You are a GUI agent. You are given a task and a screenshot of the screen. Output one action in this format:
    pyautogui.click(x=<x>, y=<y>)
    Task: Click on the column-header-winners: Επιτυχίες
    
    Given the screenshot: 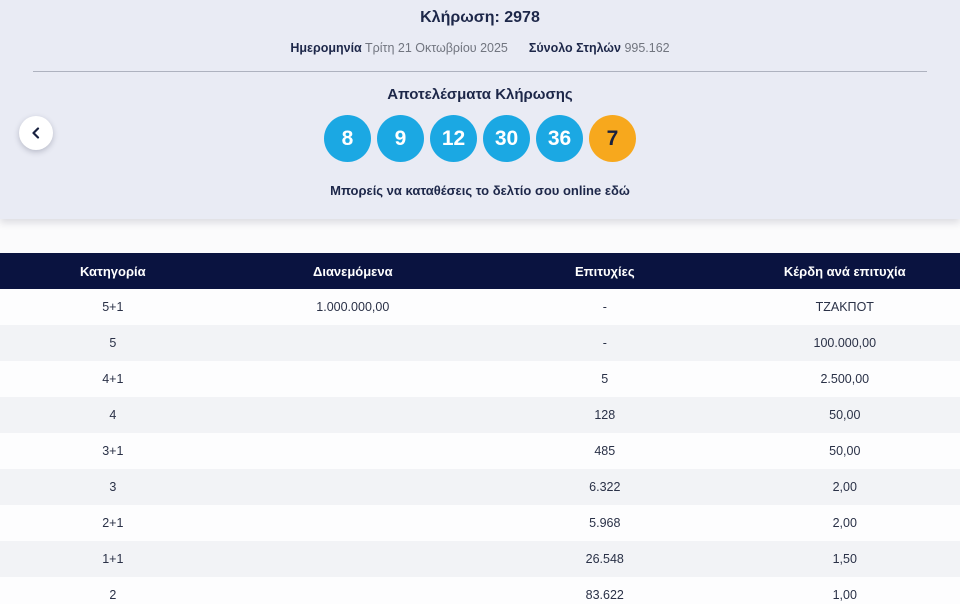 What is the action you would take?
    pyautogui.click(x=604, y=271)
    